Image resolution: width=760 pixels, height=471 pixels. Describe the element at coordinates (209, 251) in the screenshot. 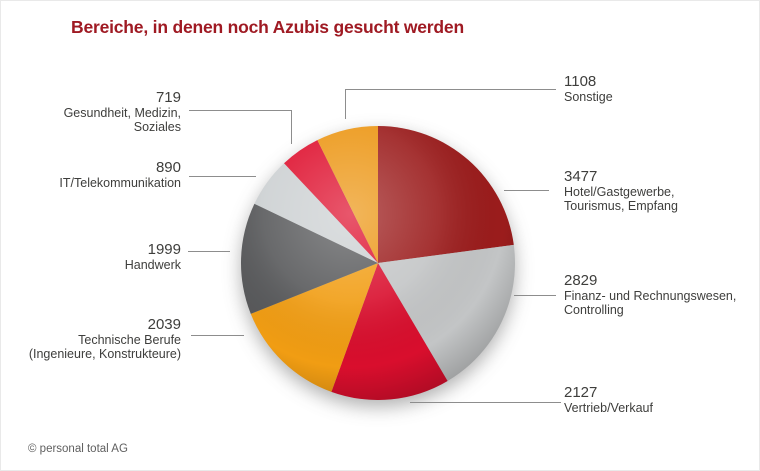

I see `leader-line-handwerk` at that location.